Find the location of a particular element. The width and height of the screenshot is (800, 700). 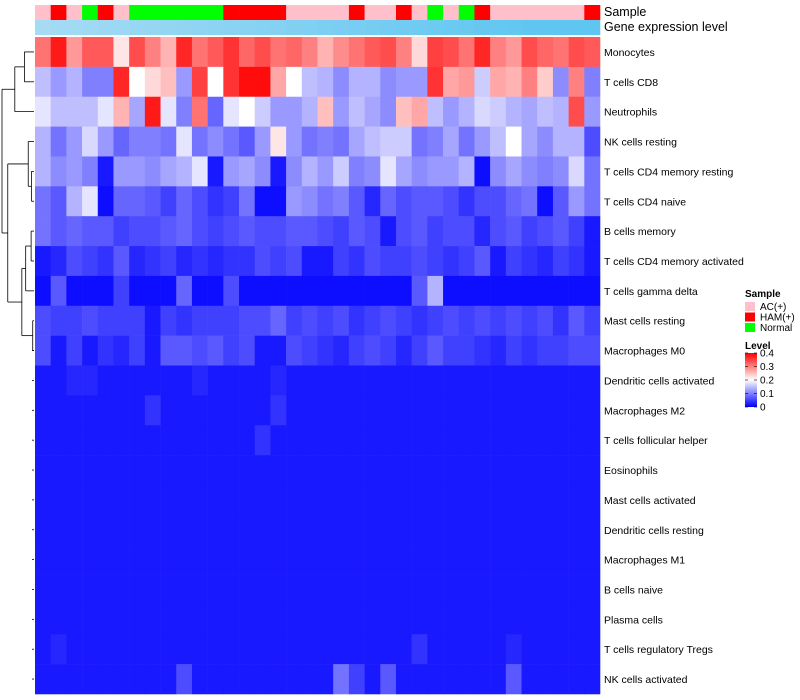

level-tick-label: 0.3 is located at coordinates (767, 367).